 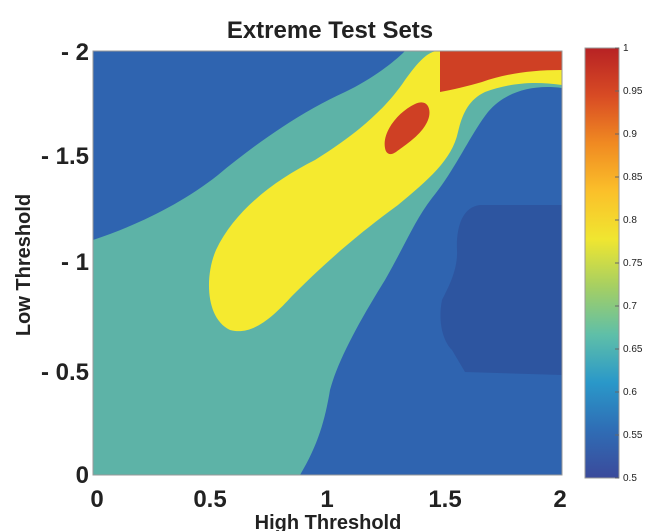 I want to click on colorbar-tick-label: 0.75, so click(x=633, y=263).